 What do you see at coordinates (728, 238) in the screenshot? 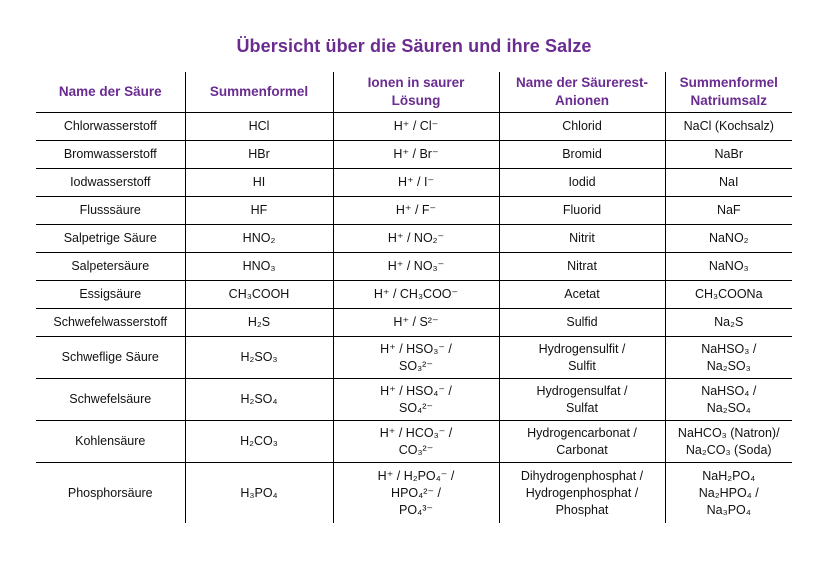
I see `cell-salt: NaNO₂` at bounding box center [728, 238].